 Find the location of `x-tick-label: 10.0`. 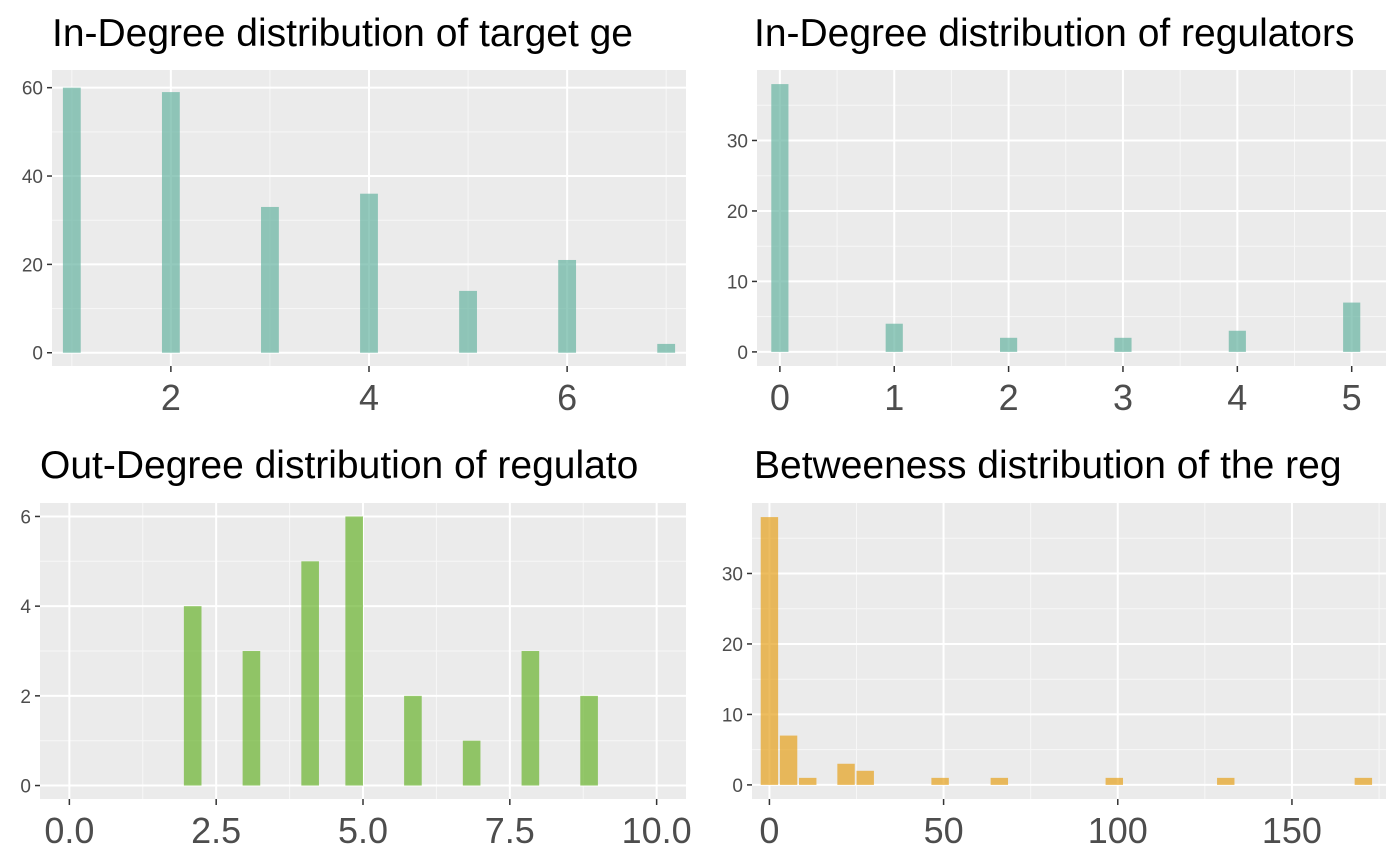

x-tick-label: 10.0 is located at coordinates (657, 830).